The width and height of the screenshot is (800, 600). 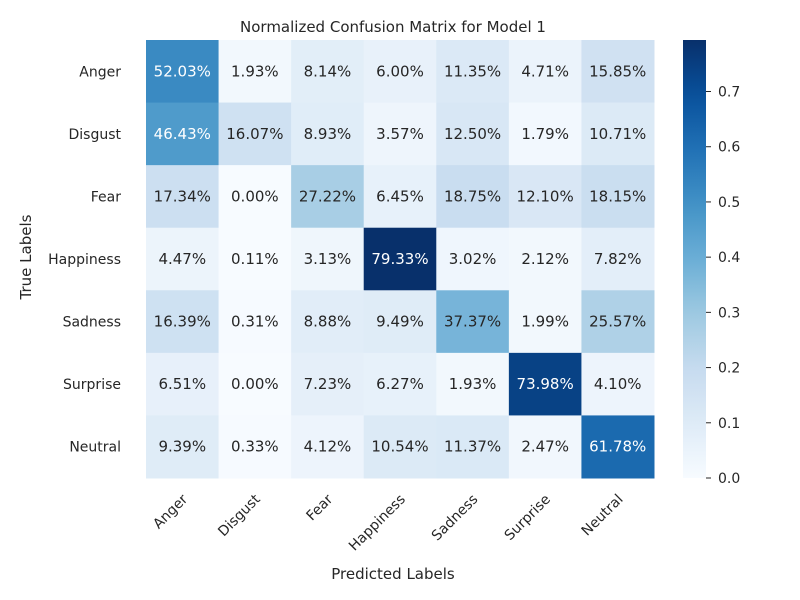 I want to click on cell-value-label: 0.31%, so click(x=255, y=322).